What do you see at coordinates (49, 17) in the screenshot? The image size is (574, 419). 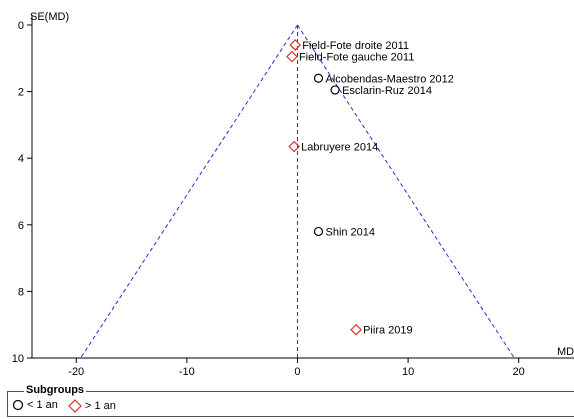 I see `y-axis-label: SE(MD)` at bounding box center [49, 17].